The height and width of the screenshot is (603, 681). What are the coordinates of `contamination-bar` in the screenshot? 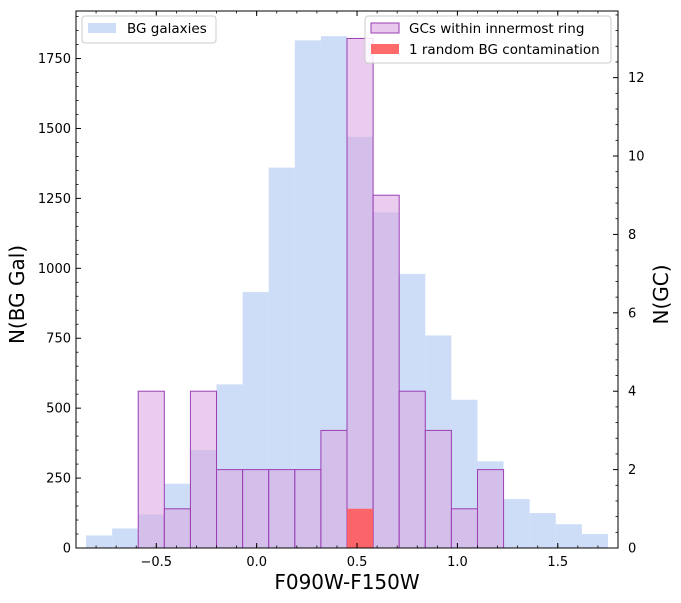 It's located at (360, 528).